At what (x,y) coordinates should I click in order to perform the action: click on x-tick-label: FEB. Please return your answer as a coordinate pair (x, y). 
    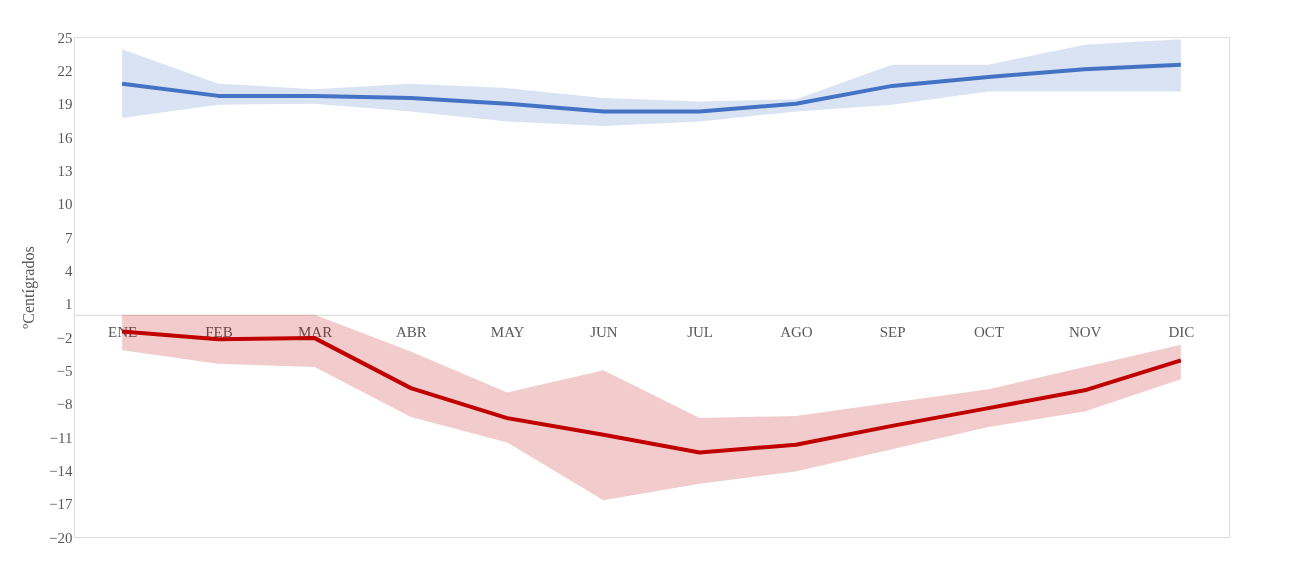
    Looking at the image, I should click on (219, 332).